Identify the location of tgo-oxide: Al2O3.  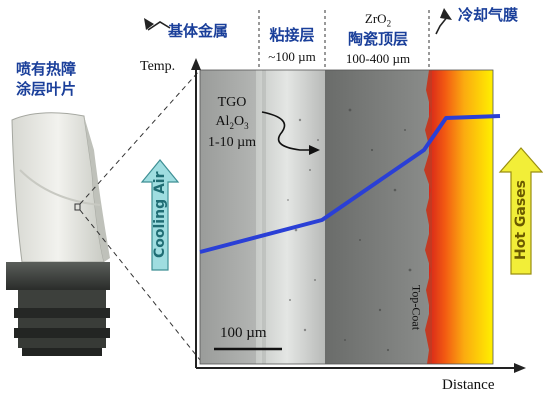
(231, 123).